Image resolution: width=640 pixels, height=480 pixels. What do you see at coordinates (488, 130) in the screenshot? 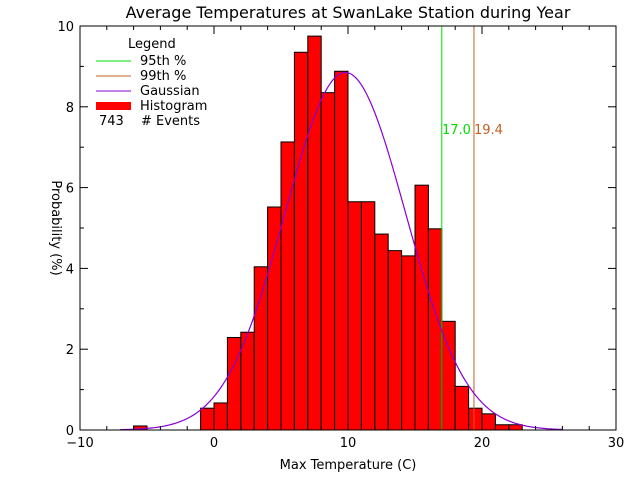
I see `percentile-99-label: 19.4` at bounding box center [488, 130].